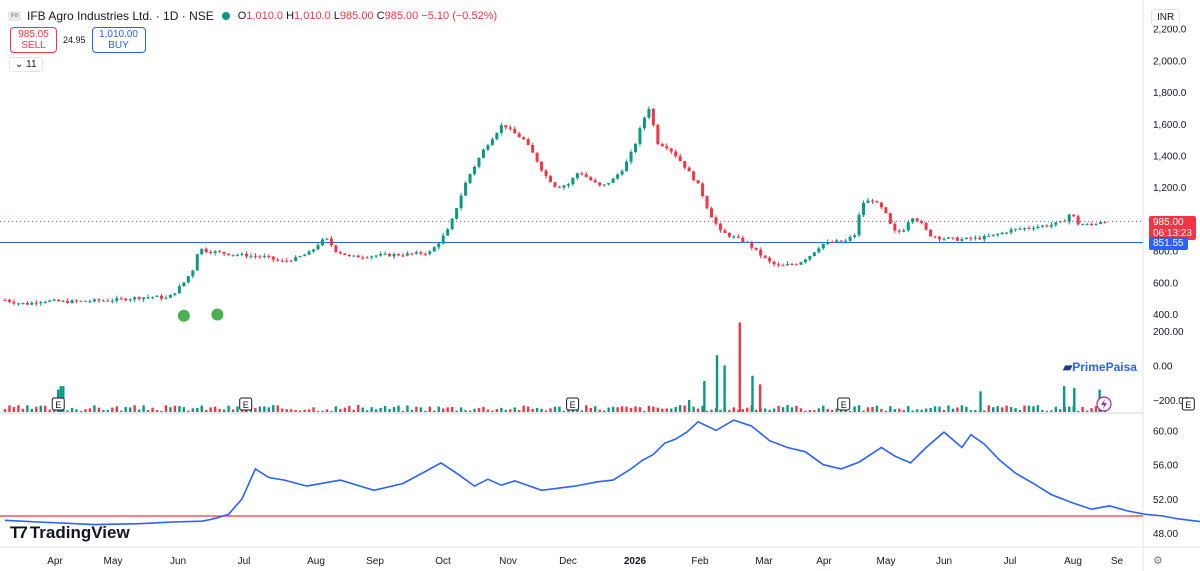 The image size is (1200, 571). Describe the element at coordinates (225, 16) in the screenshot. I see `market-open-icon` at that location.